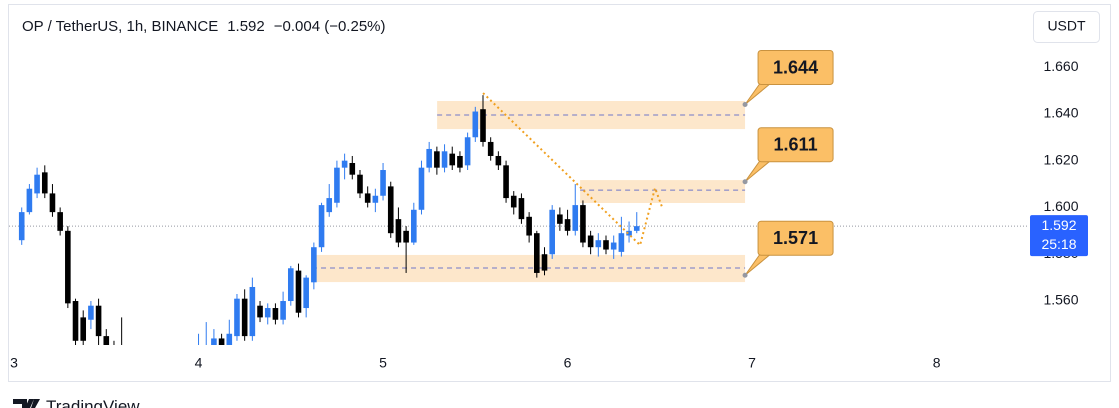 This screenshot has width=1119, height=408. What do you see at coordinates (330, 26) in the screenshot?
I see `header-change: −0.004 (−0.25%)` at bounding box center [330, 26].